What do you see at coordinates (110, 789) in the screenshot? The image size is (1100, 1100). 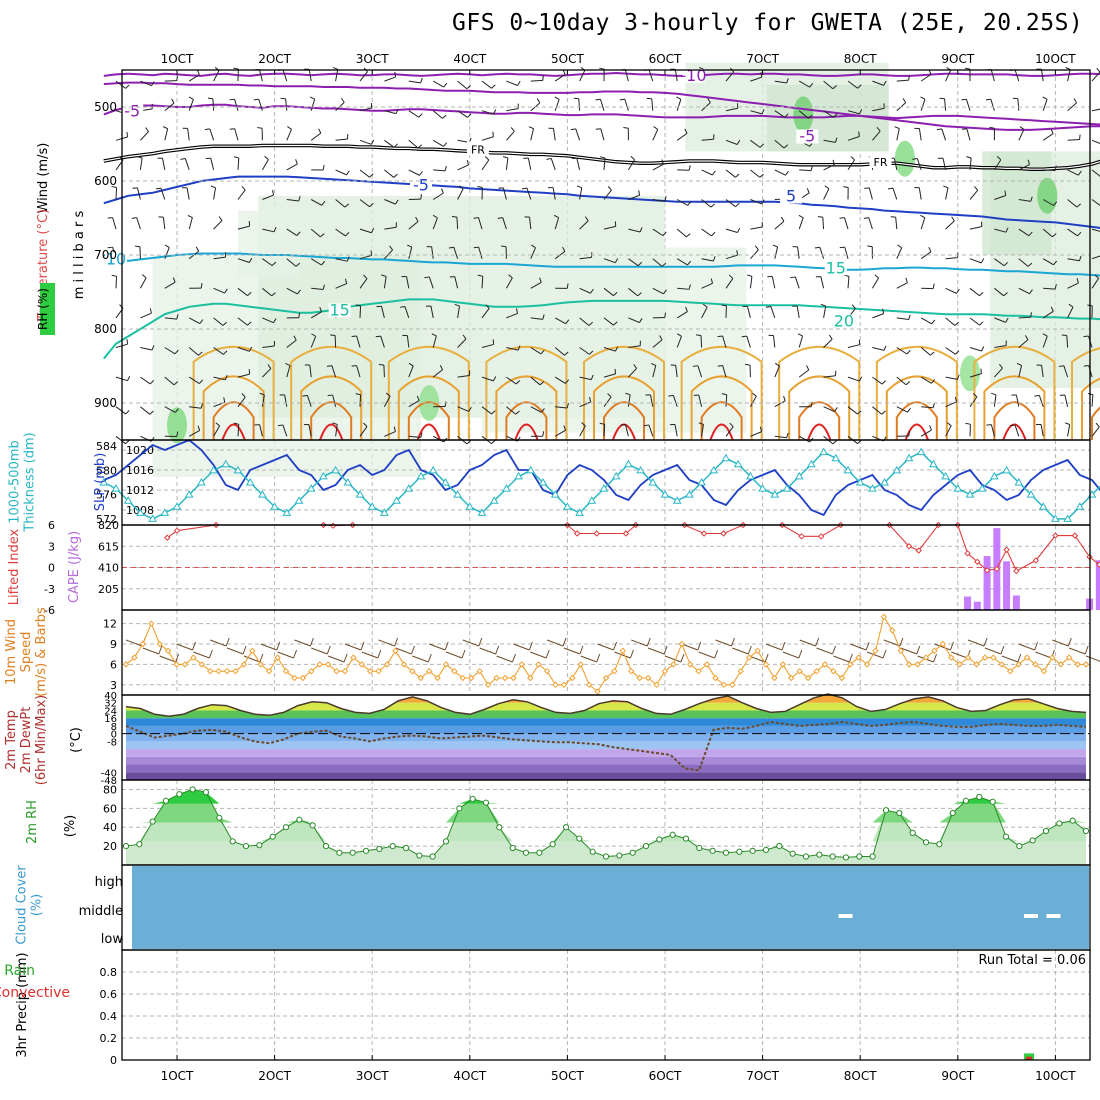 I see `rh-tick-label: 80` at bounding box center [110, 789].